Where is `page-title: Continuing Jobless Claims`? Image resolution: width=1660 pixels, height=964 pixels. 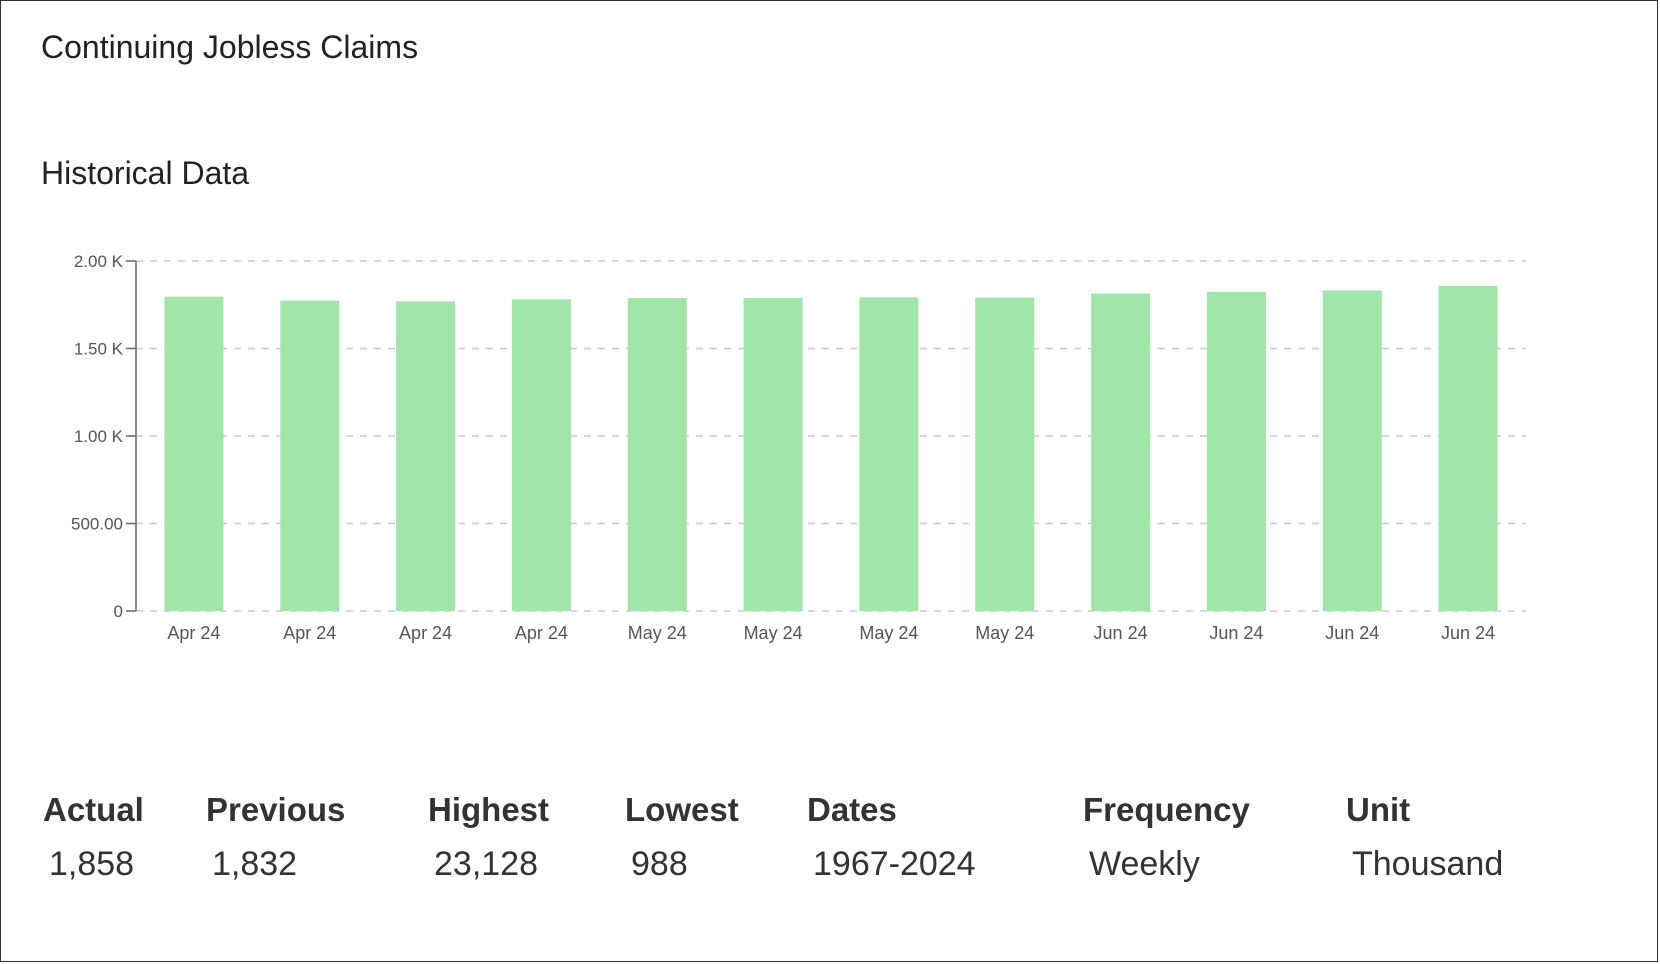
page-title: Continuing Jobless Claims is located at coordinates (230, 47).